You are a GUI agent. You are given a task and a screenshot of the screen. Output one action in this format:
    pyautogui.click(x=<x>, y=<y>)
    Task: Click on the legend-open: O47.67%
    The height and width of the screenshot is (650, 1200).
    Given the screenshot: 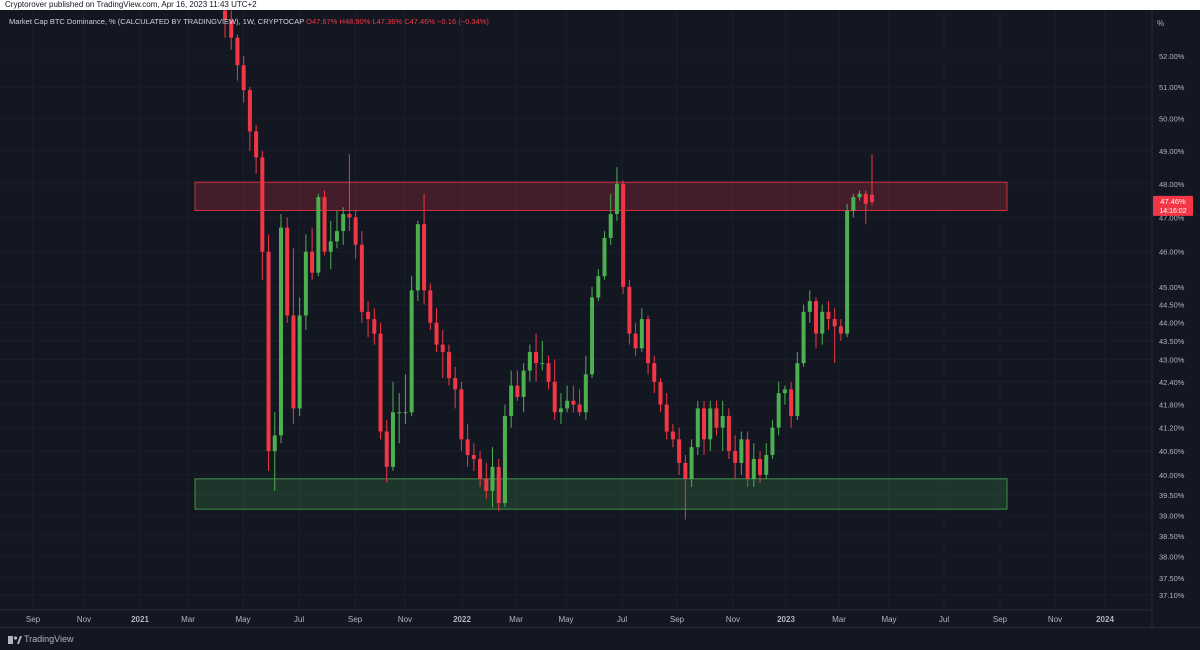 What is the action you would take?
    pyautogui.click(x=322, y=21)
    